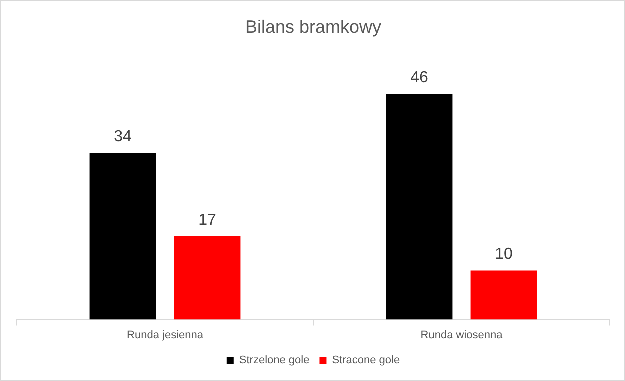 The image size is (625, 381). I want to click on data-label: 10, so click(504, 255).